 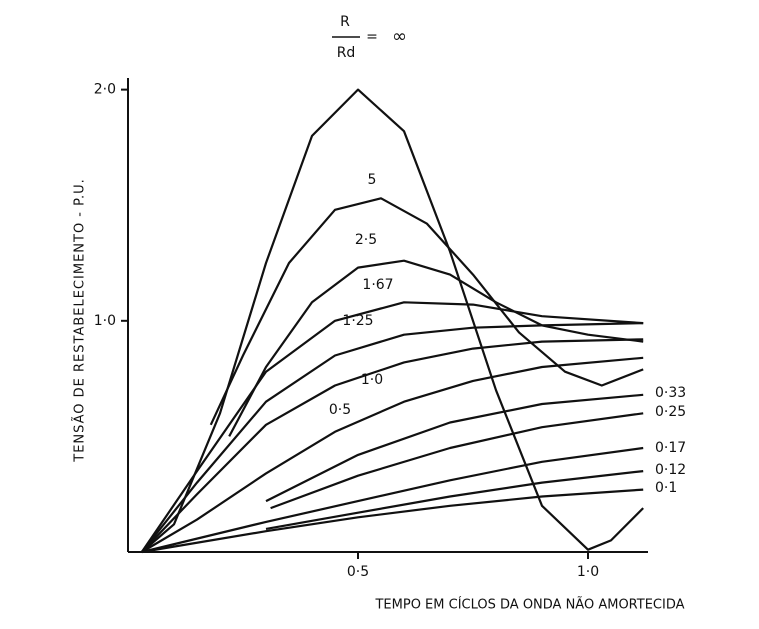 What do you see at coordinates (346, 53) in the screenshot?
I see `ratio-denominator: Rd` at bounding box center [346, 53].